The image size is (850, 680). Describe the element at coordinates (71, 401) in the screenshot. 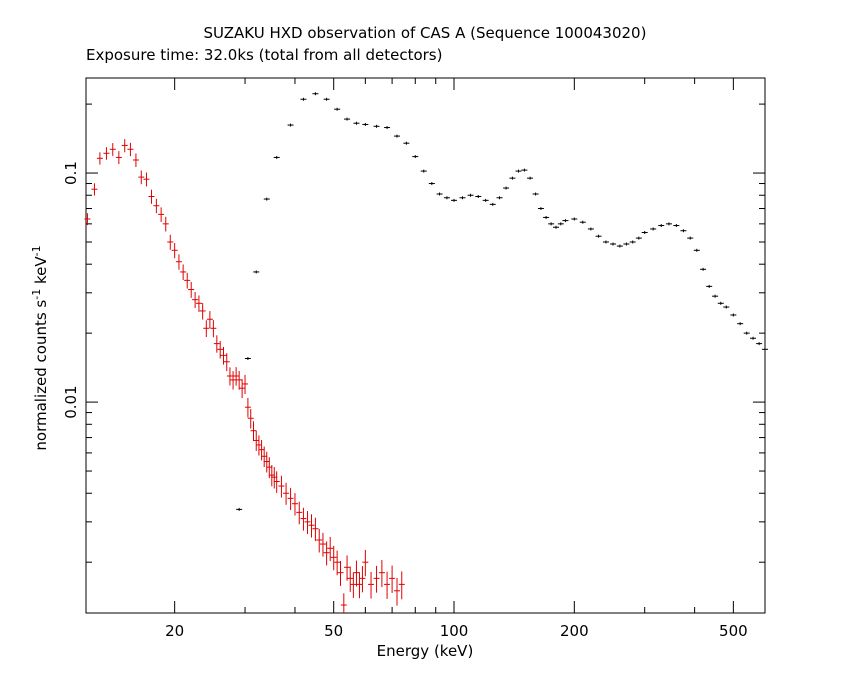

I see `y-tick-label: 0.01` at that location.